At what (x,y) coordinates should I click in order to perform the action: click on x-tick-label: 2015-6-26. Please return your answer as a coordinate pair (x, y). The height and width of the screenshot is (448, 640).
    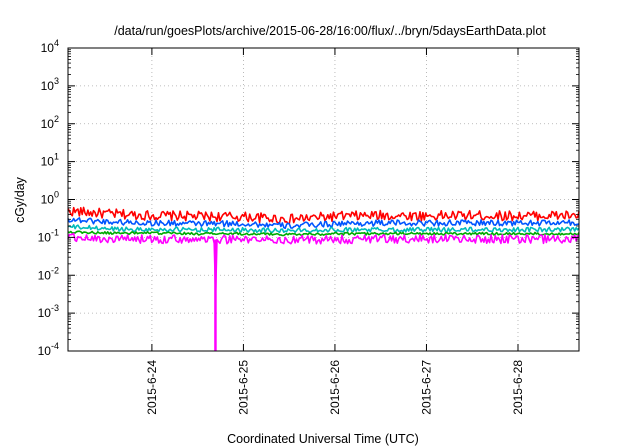
    Looking at the image, I should click on (335, 387).